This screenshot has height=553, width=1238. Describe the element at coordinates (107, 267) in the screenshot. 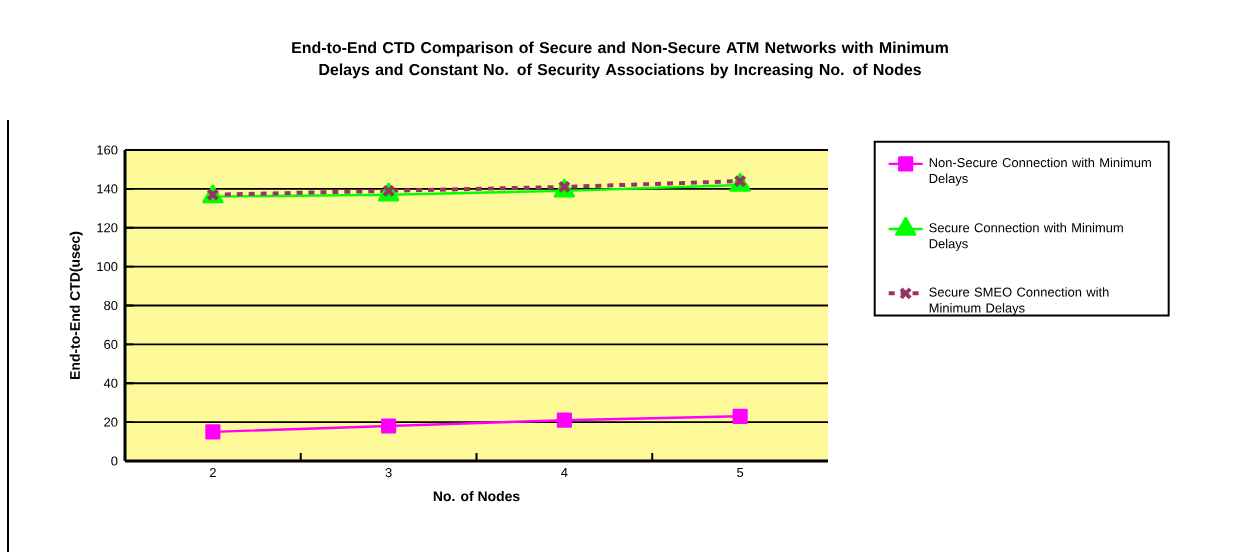

I see `y-tick-label: 100` at that location.